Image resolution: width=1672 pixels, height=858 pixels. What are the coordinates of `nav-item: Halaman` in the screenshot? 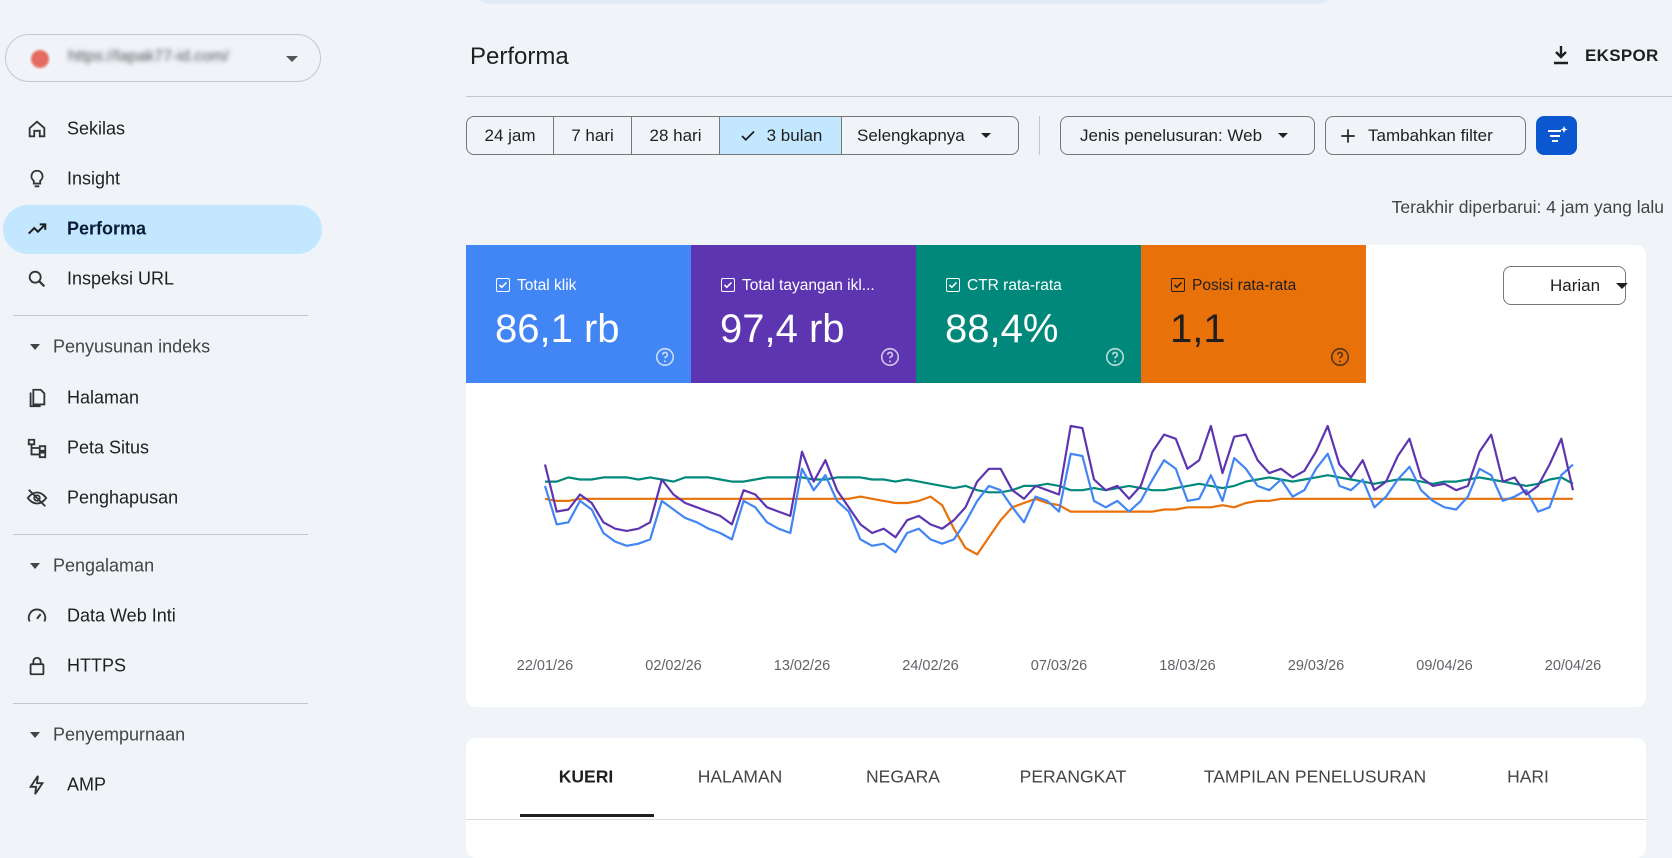 It's located at (103, 397).